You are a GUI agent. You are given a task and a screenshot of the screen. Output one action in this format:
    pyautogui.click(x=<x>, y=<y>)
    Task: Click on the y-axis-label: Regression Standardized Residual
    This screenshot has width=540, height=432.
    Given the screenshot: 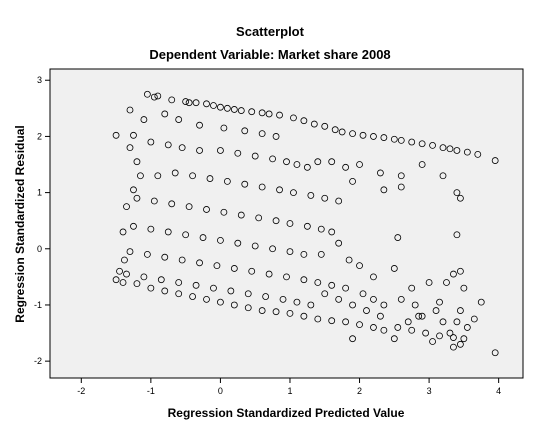 What is the action you would take?
    pyautogui.click(x=20, y=223)
    